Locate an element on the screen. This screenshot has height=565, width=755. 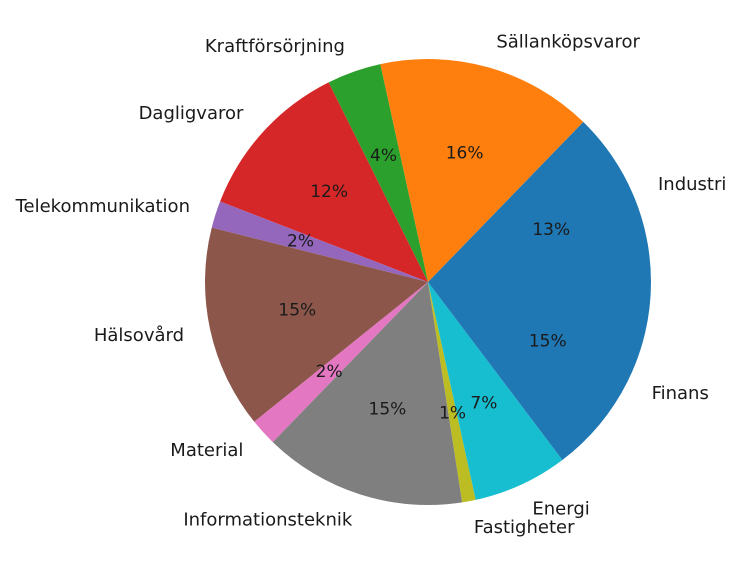
percent-label-energi: 7% is located at coordinates (483, 404).